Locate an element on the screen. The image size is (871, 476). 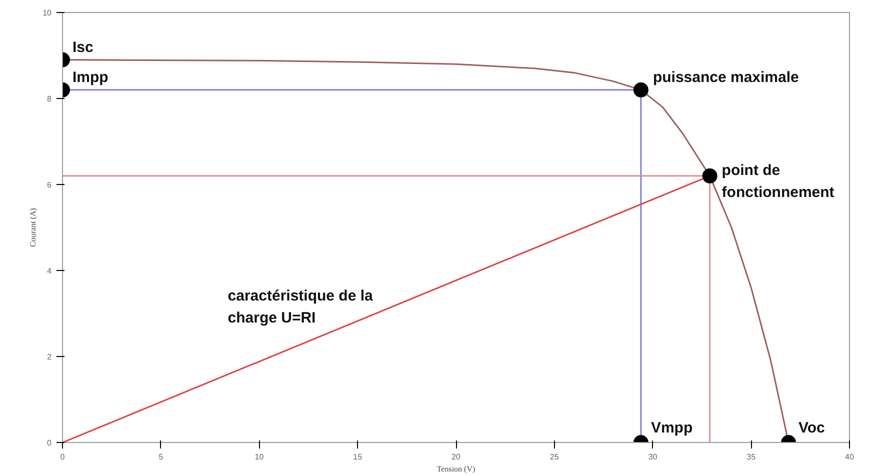
x-tick-label: 5 is located at coordinates (161, 457).